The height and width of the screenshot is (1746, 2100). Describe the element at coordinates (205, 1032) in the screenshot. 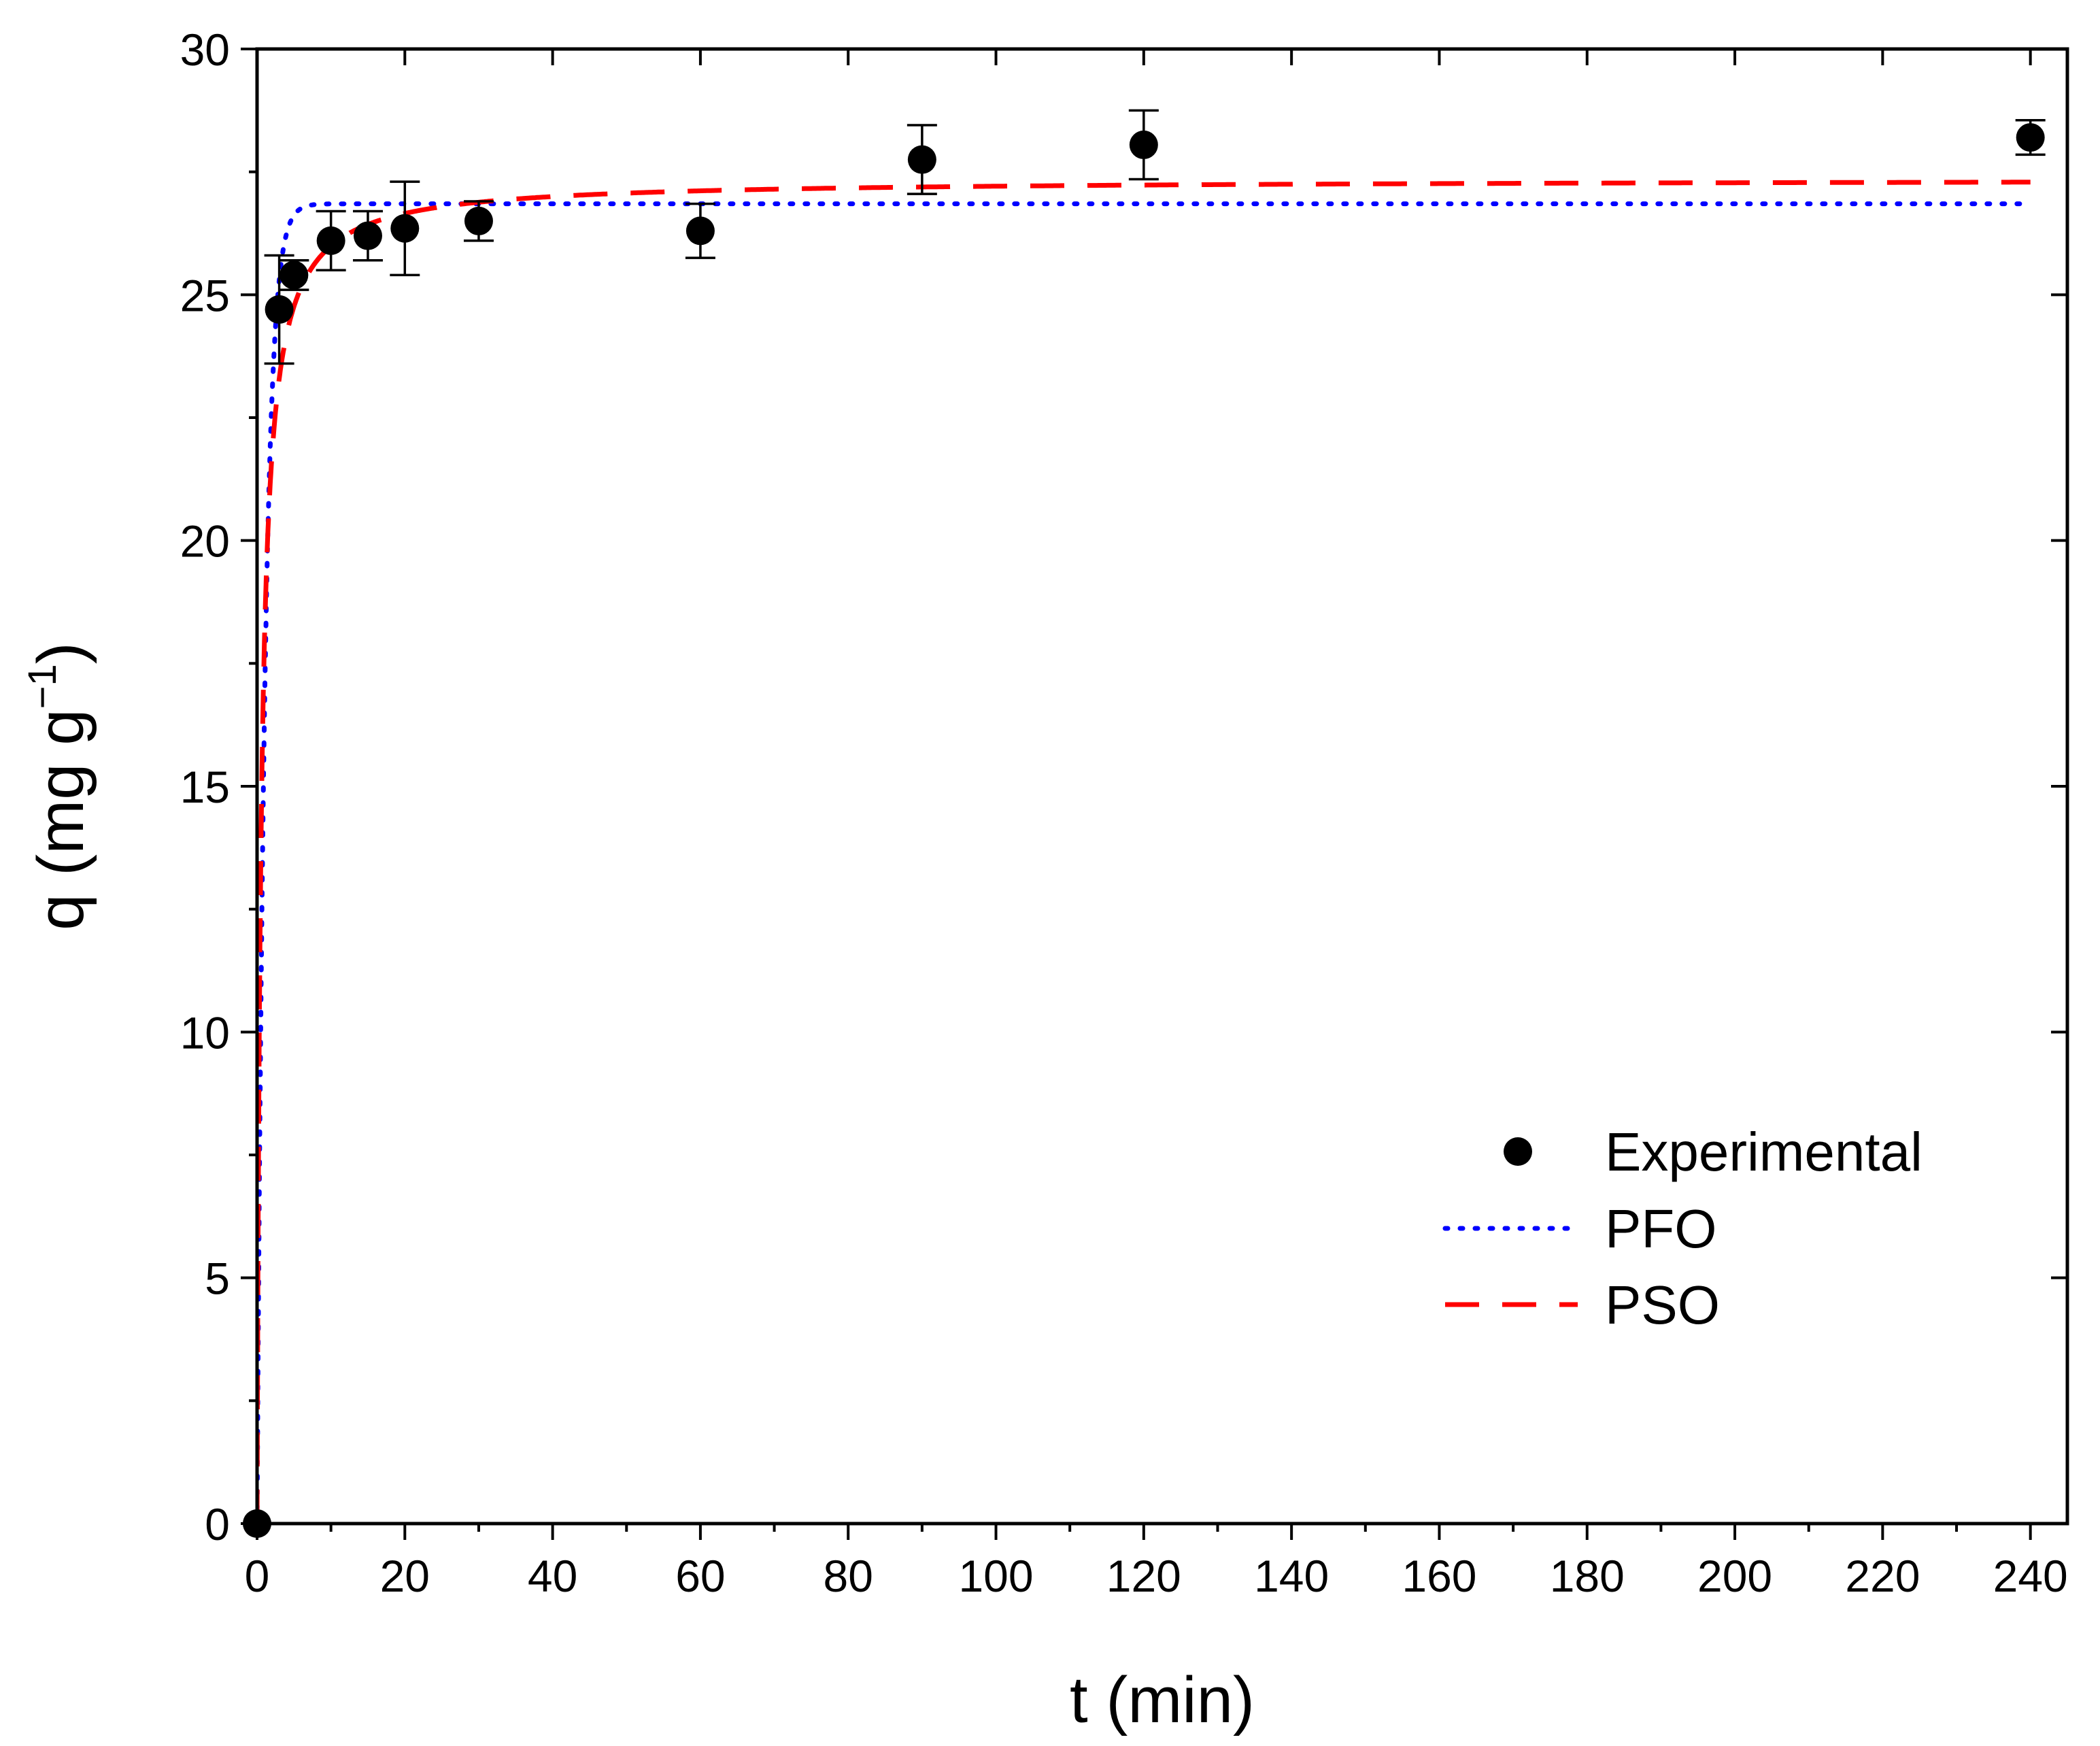

I see `y-tick-label: 10` at that location.